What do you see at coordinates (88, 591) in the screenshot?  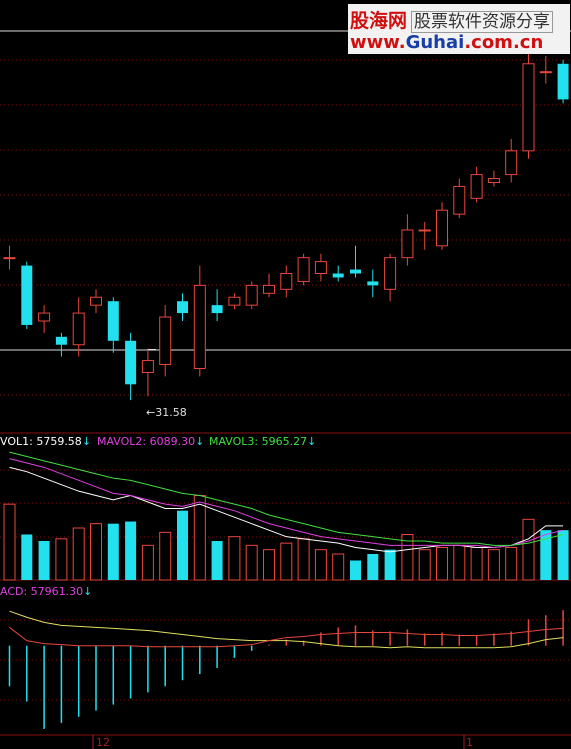 I see `acd-arrow-icon: ↓` at bounding box center [88, 591].